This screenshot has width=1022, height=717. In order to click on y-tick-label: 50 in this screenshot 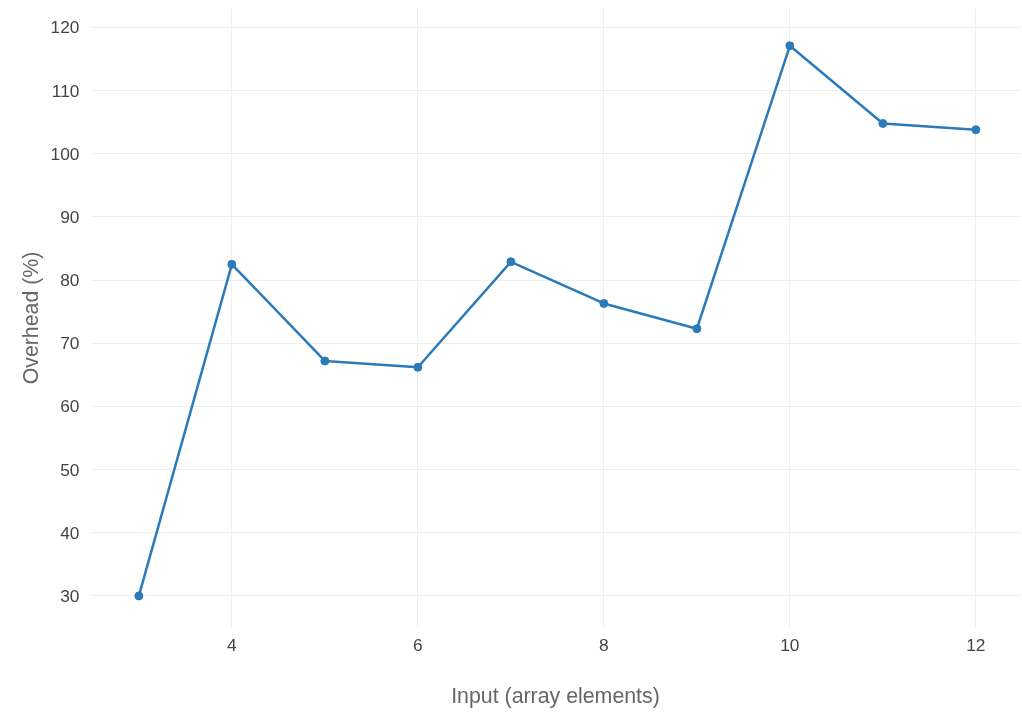, I will do `click(70, 469)`.